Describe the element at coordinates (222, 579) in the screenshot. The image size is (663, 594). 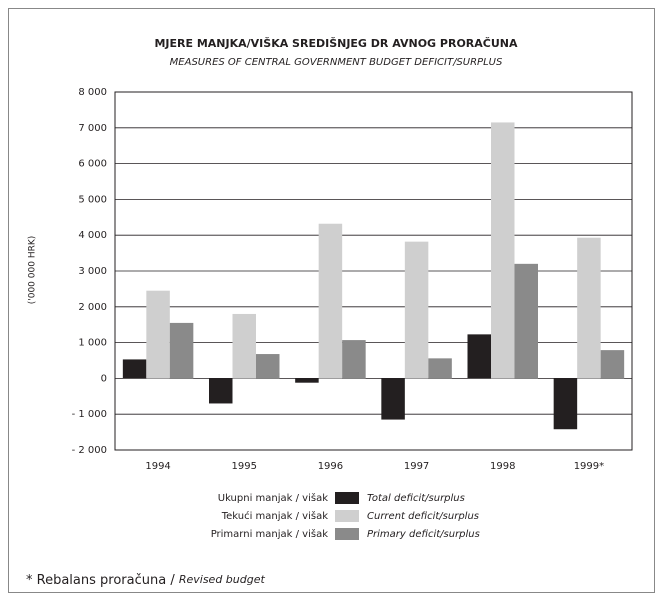
I see `footnote-en: Revised budget` at that location.